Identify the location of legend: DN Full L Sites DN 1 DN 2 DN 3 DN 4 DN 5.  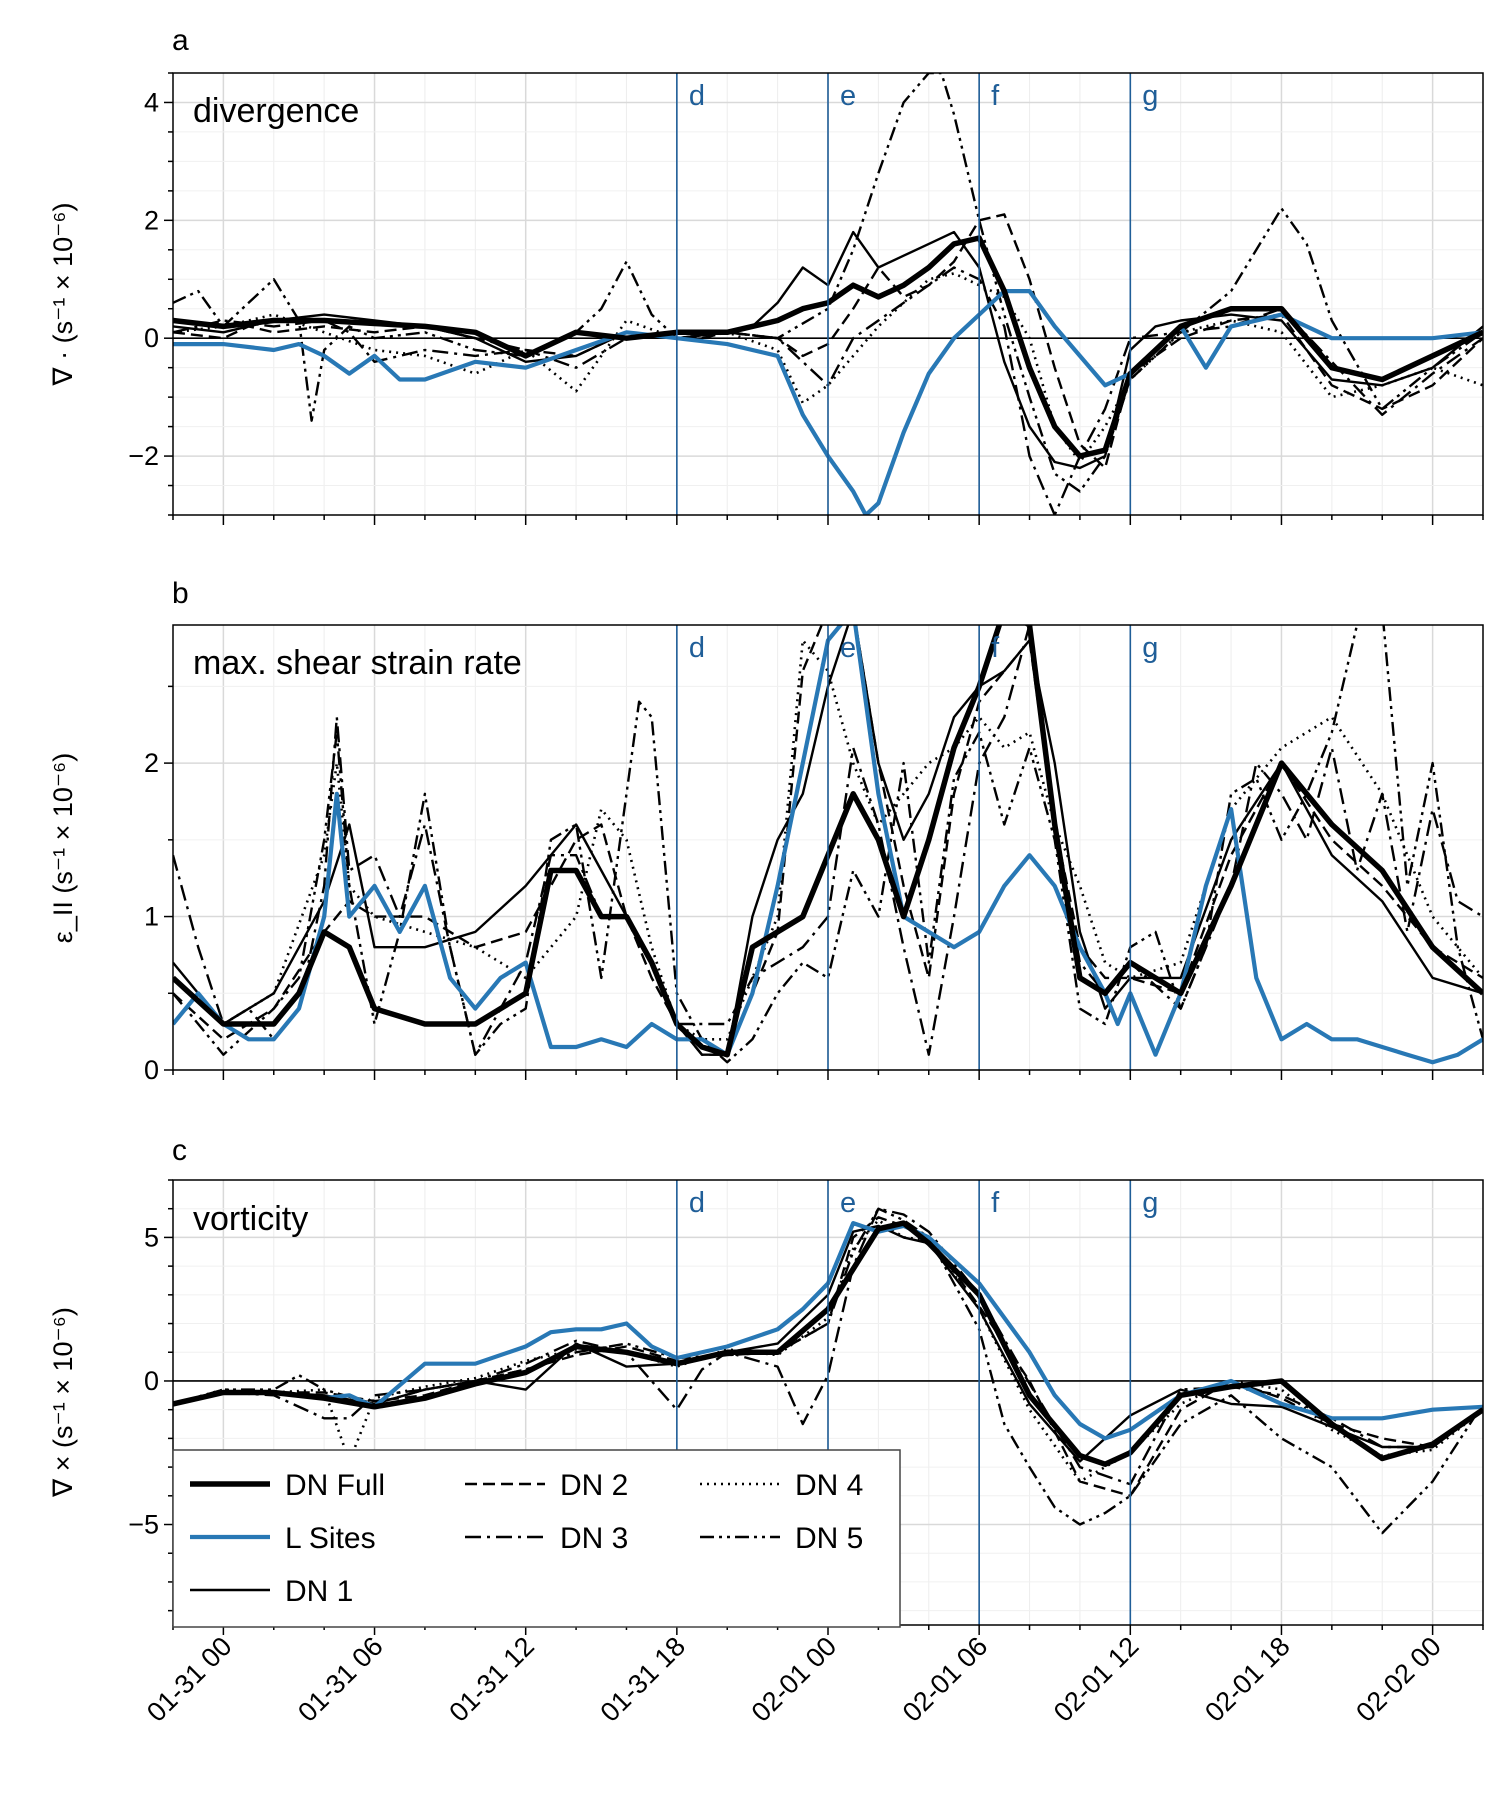
(536, 1538).